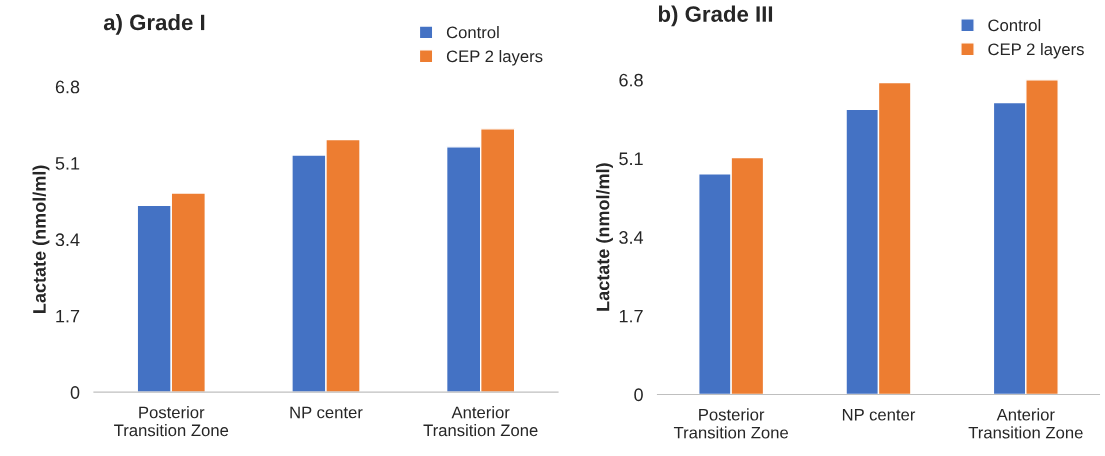 Image resolution: width=1105 pixels, height=456 pixels. What do you see at coordinates (154, 24) in the screenshot?
I see `chart-title: a) Grade I` at bounding box center [154, 24].